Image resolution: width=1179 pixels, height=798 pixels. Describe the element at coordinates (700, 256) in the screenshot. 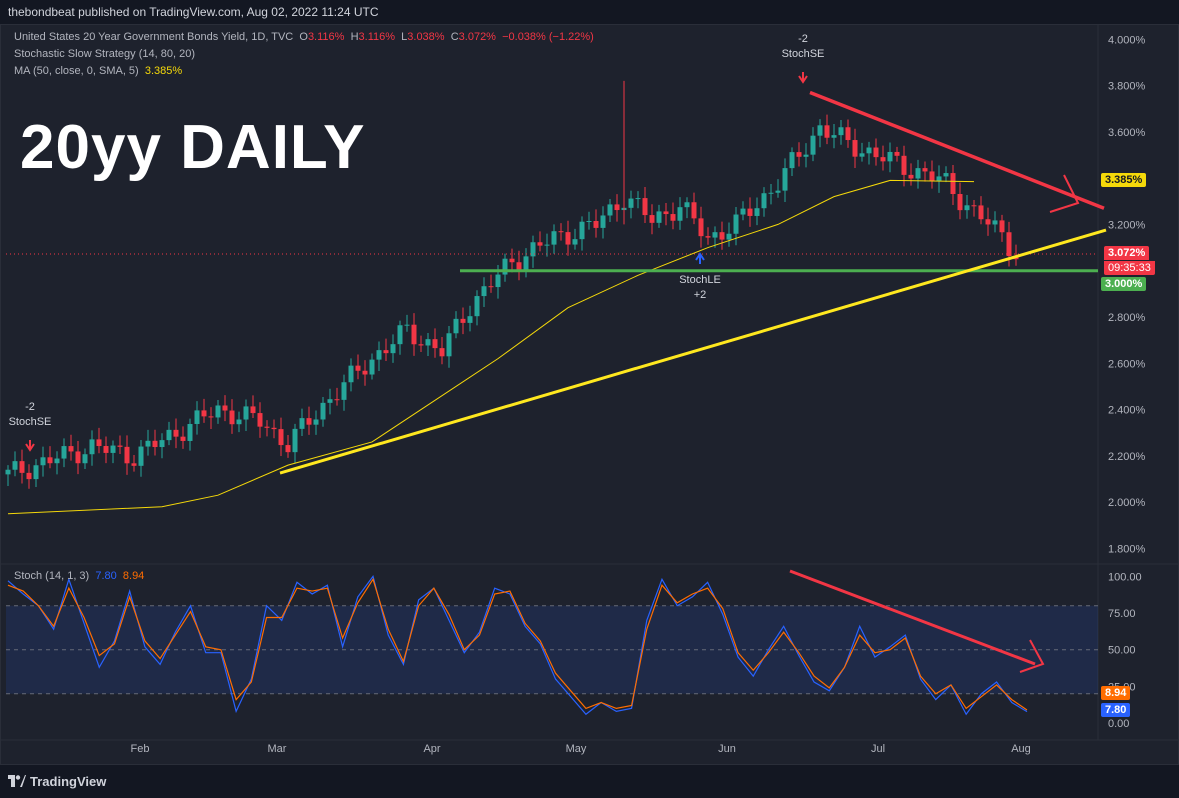

I see `signal-long-1-arrow-head` at that location.